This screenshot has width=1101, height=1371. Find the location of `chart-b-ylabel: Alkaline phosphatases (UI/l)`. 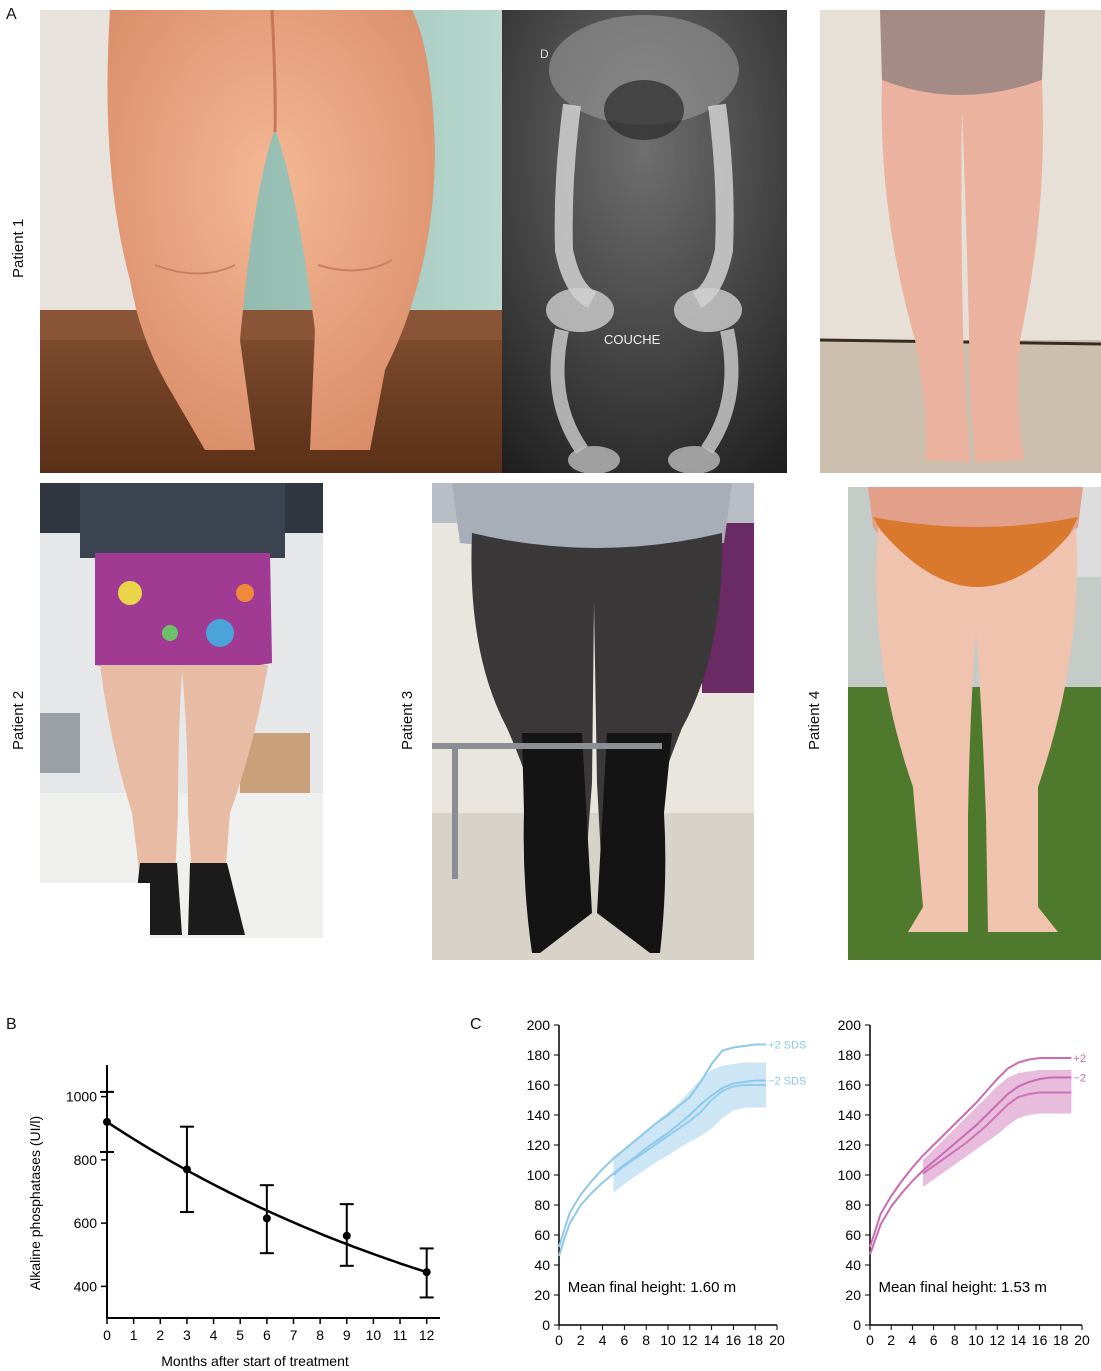

chart-b-ylabel: Alkaline phosphatases (UI/l) is located at coordinates (35, 1203).